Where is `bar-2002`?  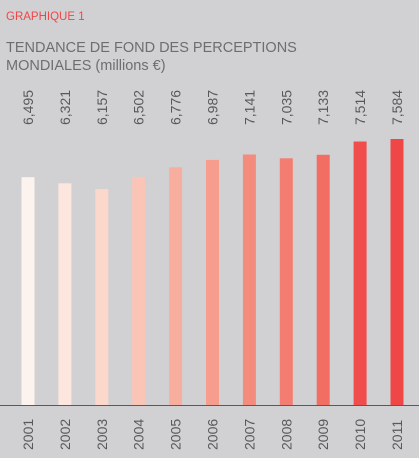
bar-2002 is located at coordinates (65, 294).